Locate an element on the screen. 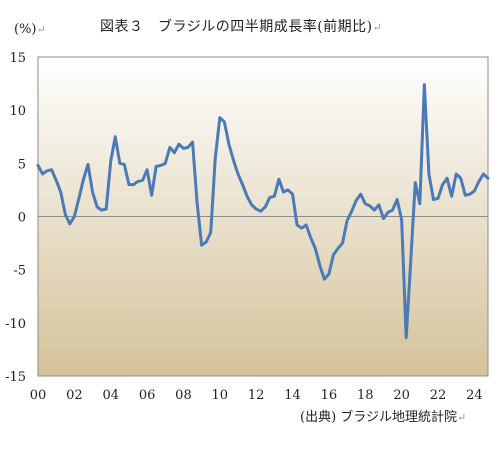 The height and width of the screenshot is (449, 502). y-unit-label: (%)↵ is located at coordinates (30, 29).